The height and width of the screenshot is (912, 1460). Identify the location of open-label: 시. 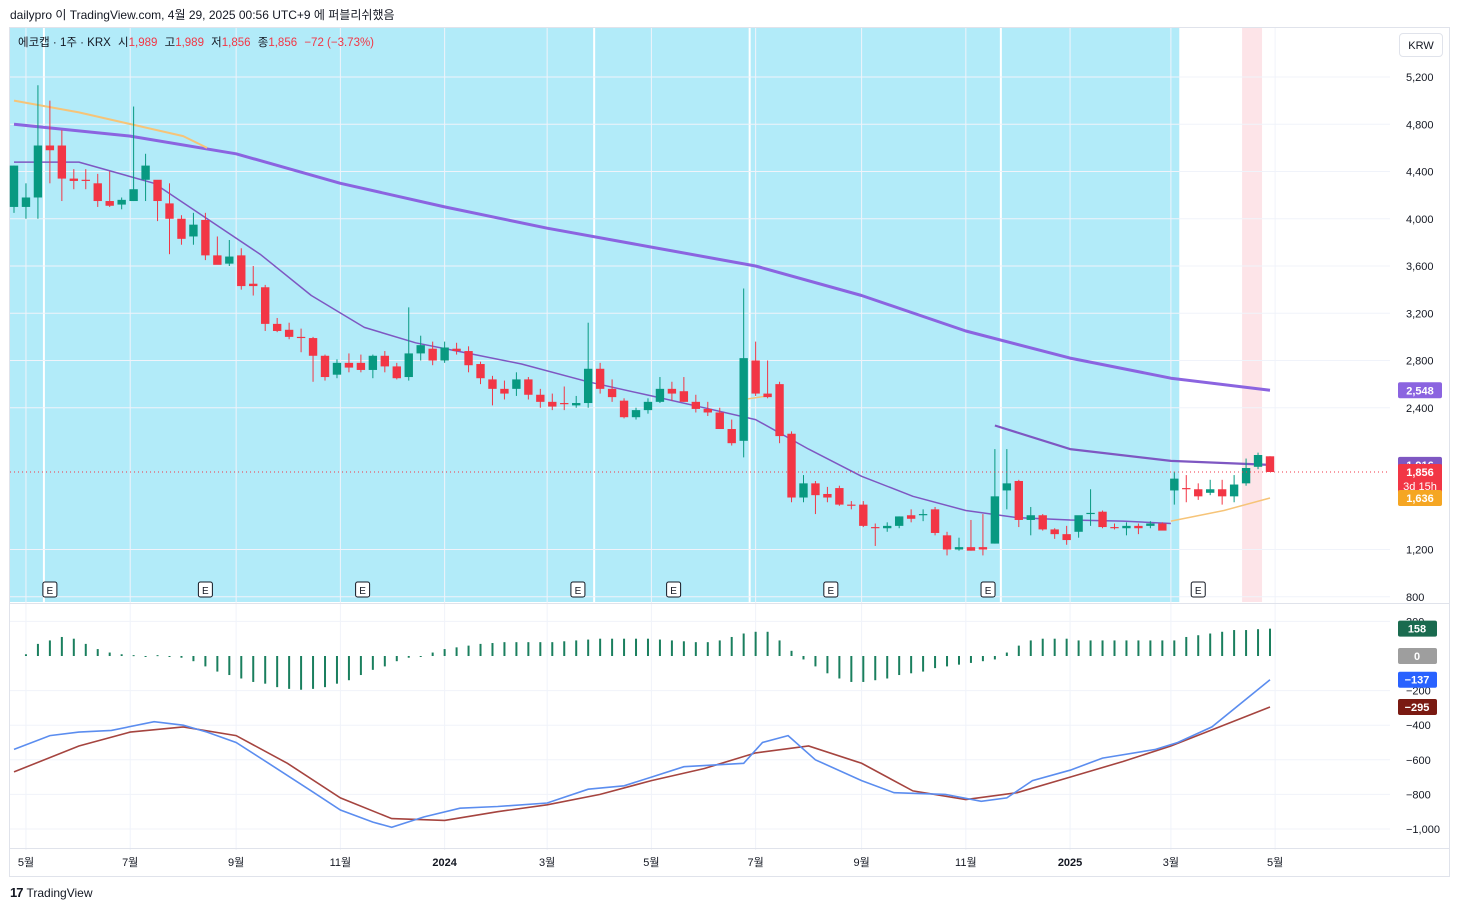
(123, 43).